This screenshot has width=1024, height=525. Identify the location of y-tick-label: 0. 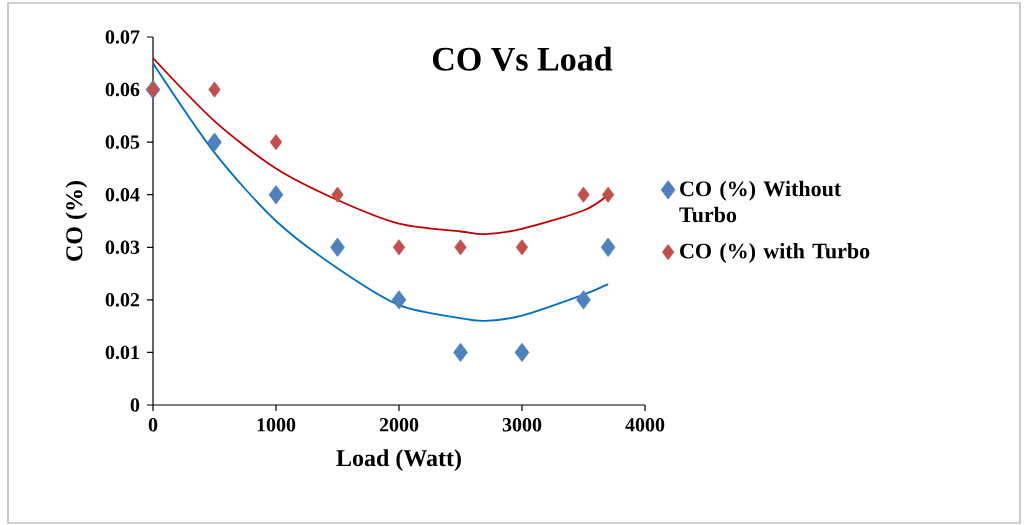
(135, 405).